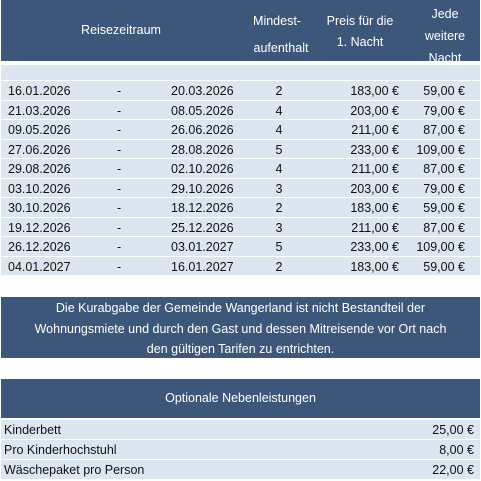 The height and width of the screenshot is (481, 481). What do you see at coordinates (240, 208) in the screenshot?
I see `table-row: 30.10.2026 - 18.12.2026 2 183,00 € 59,00 €` at bounding box center [240, 208].